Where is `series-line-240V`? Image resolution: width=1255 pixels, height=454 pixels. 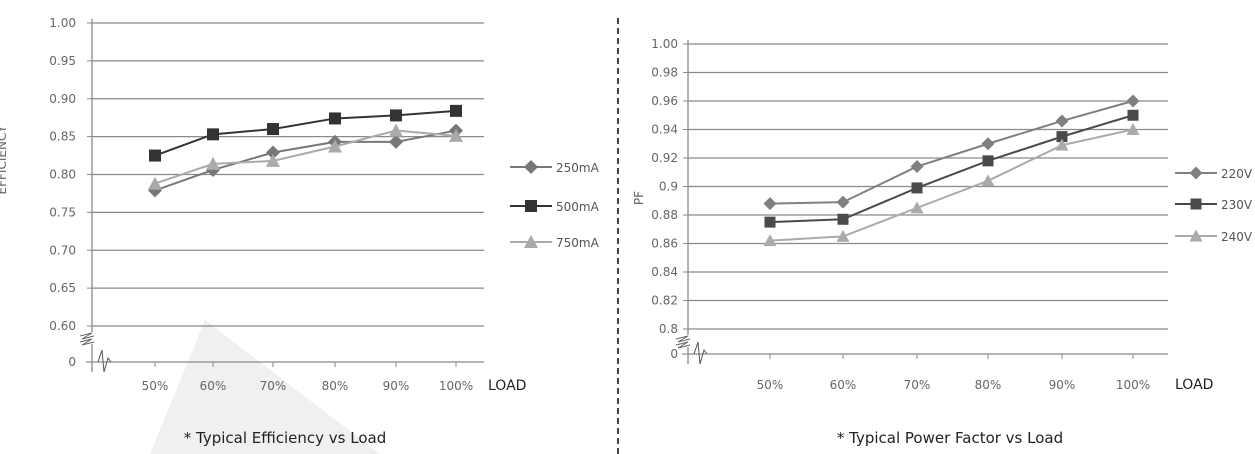
series-line-240V is located at coordinates (951, 185).